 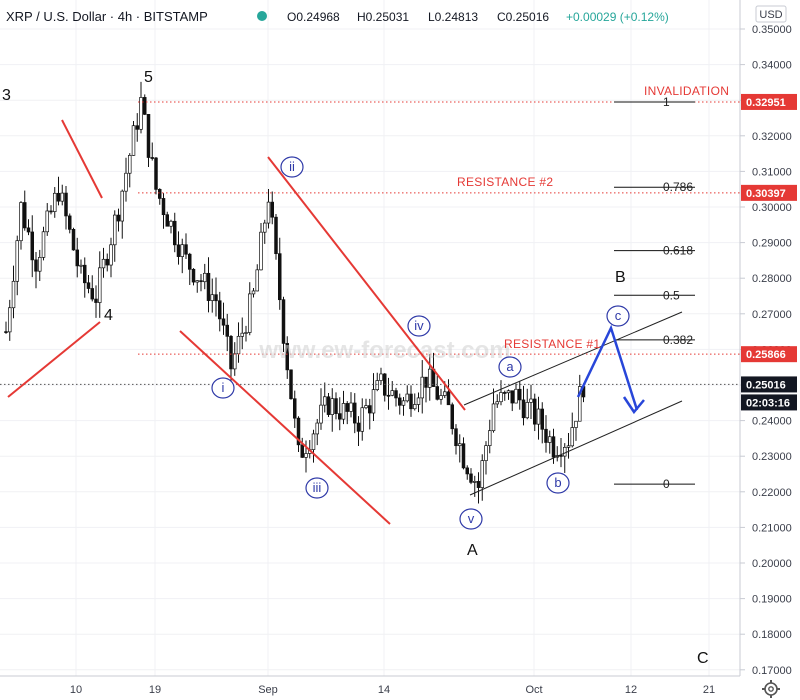 What do you see at coordinates (610, 369) in the screenshot?
I see `projection-arrows` at bounding box center [610, 369].